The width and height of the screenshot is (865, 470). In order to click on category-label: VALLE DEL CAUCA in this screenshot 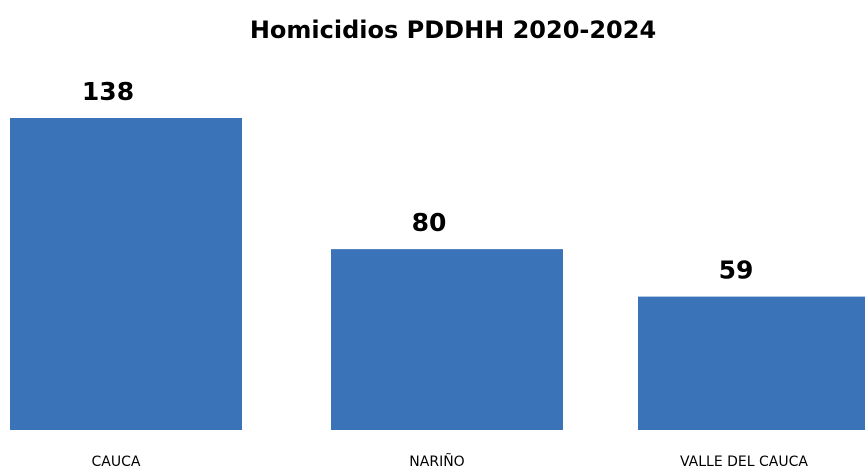, I will do `click(744, 462)`.